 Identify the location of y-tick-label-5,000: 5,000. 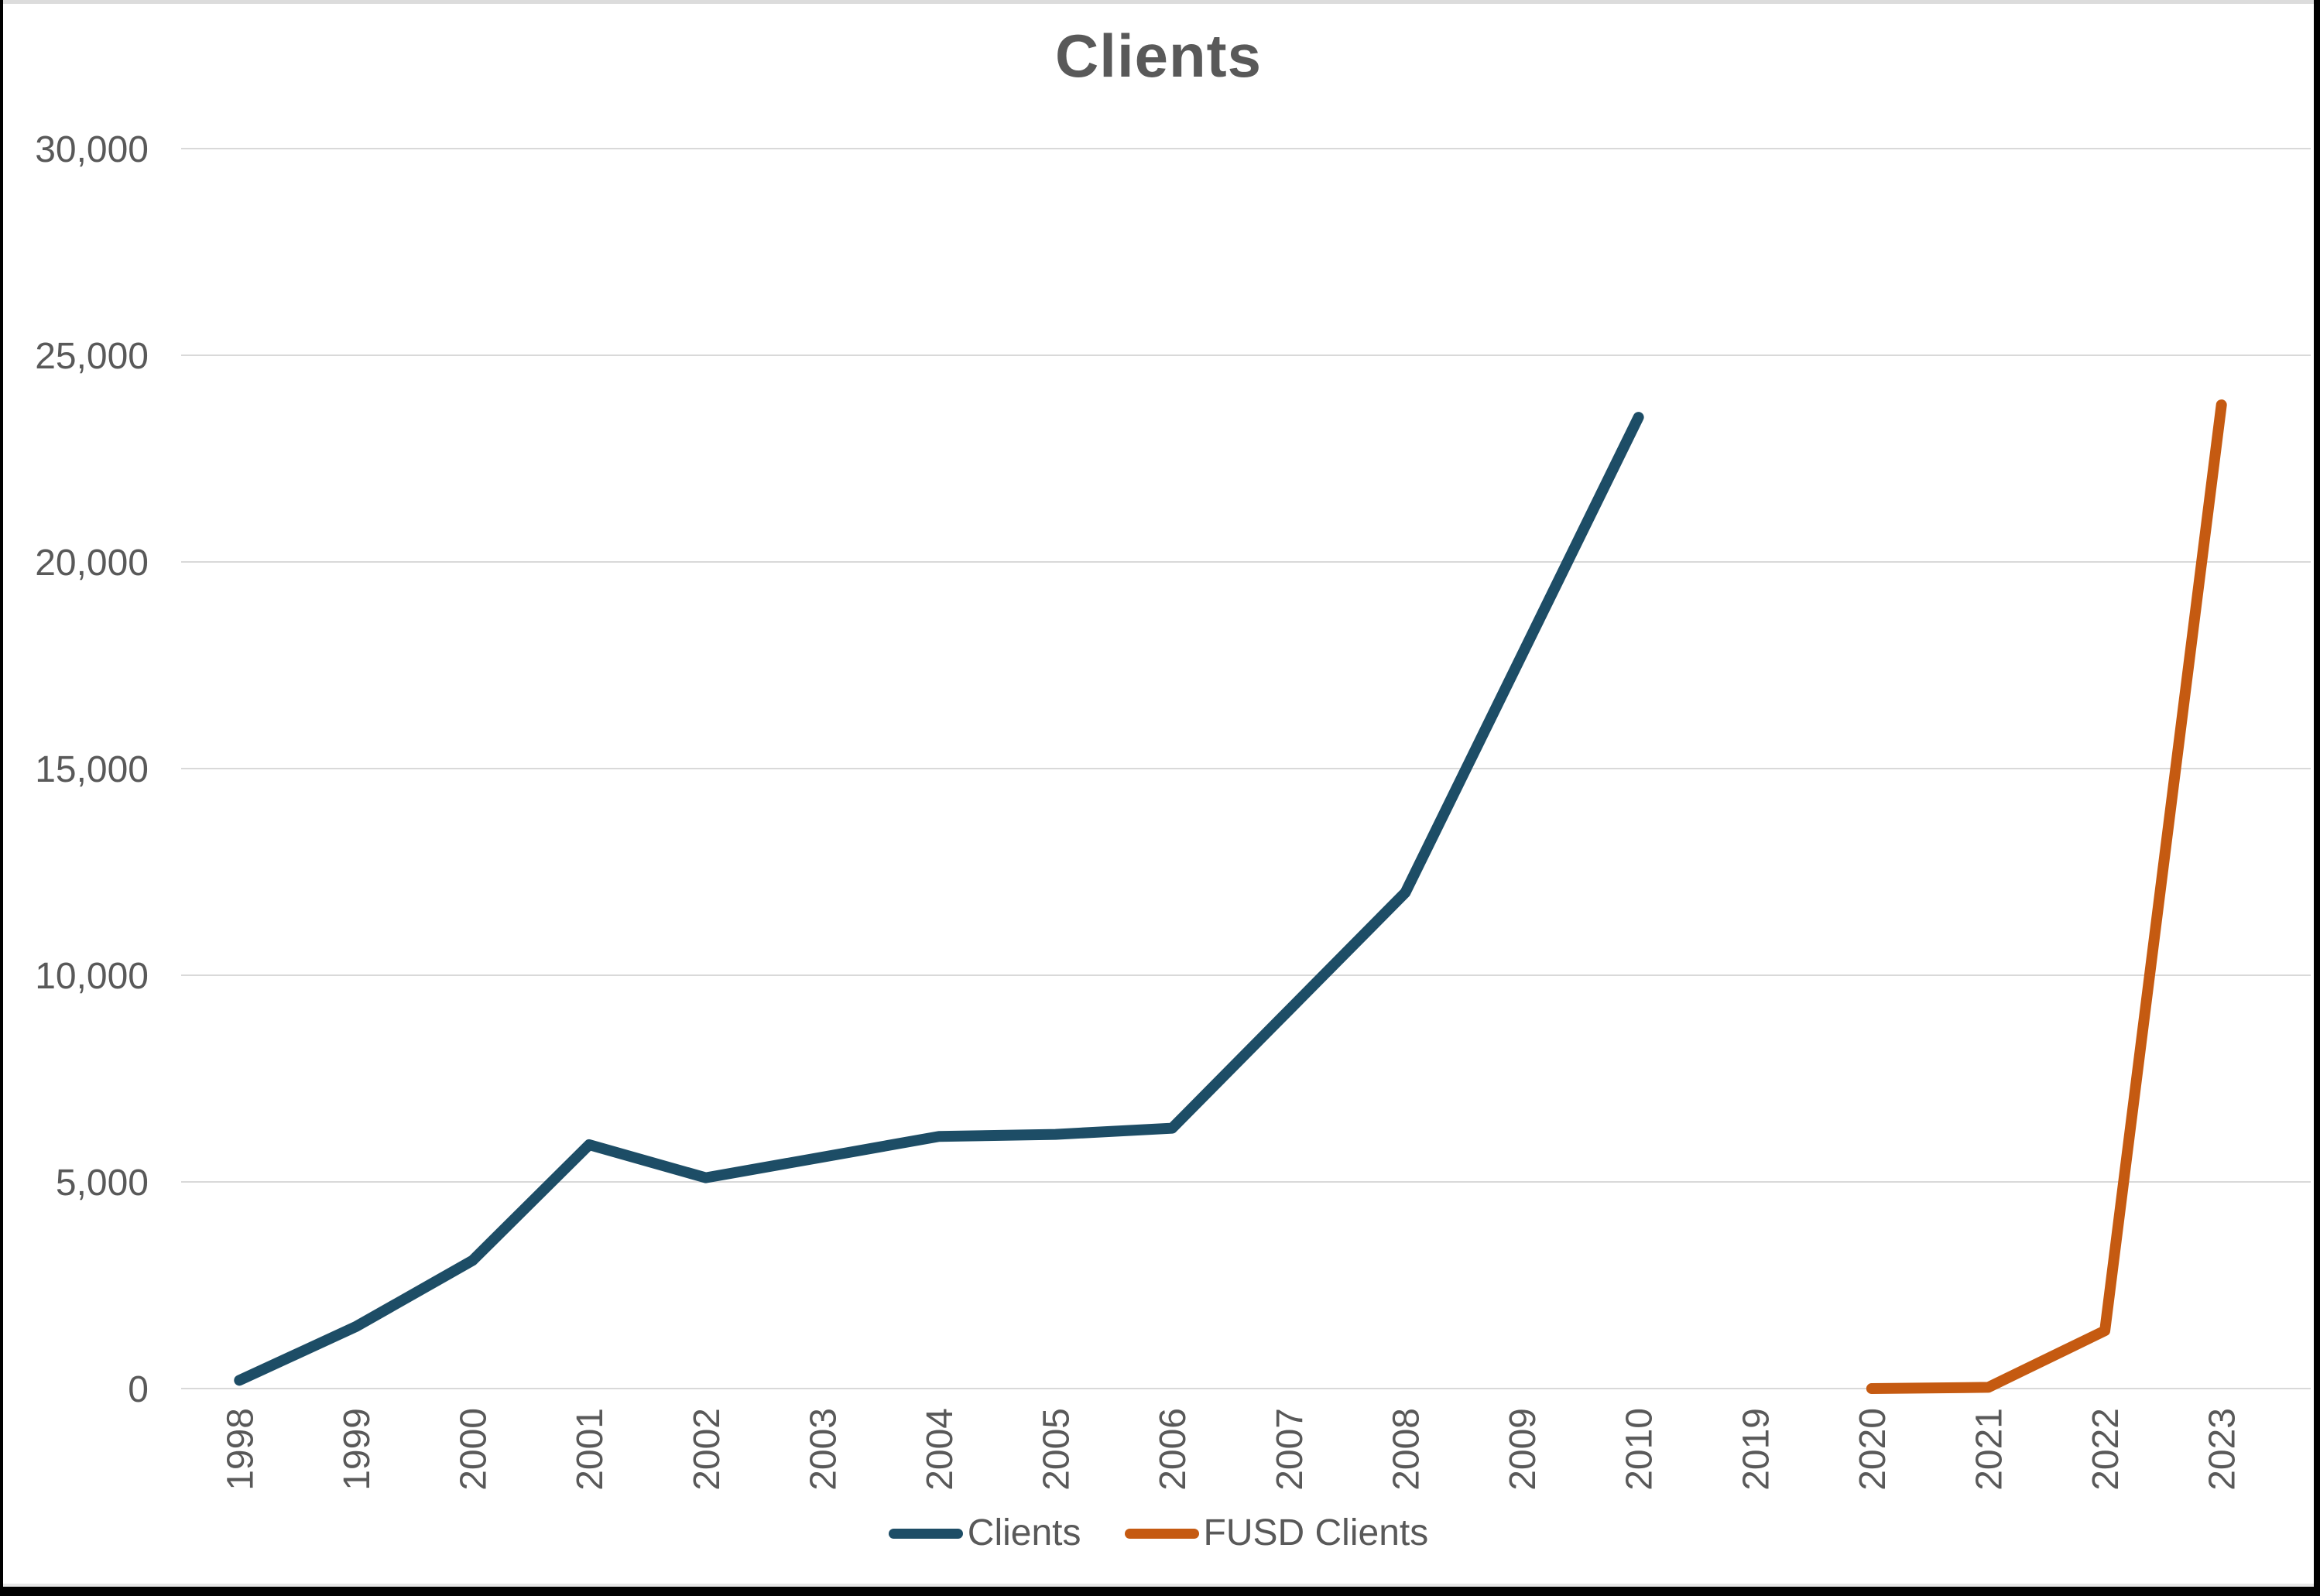
(102, 1183).